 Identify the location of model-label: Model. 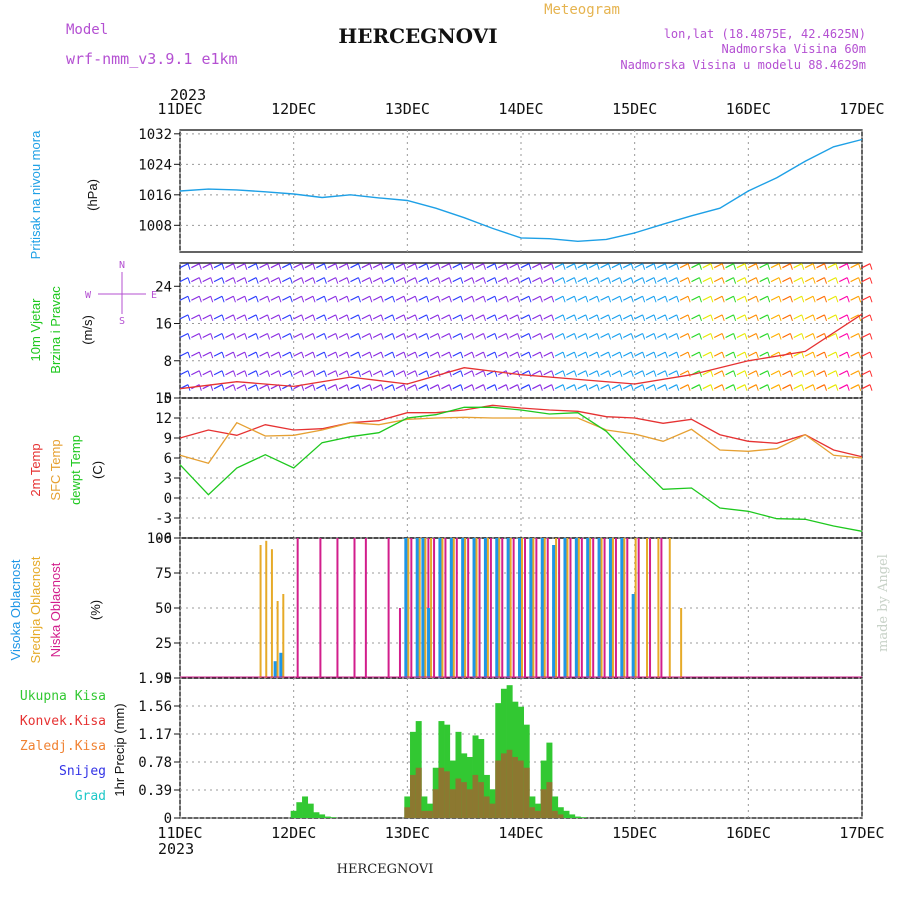
(87, 30).